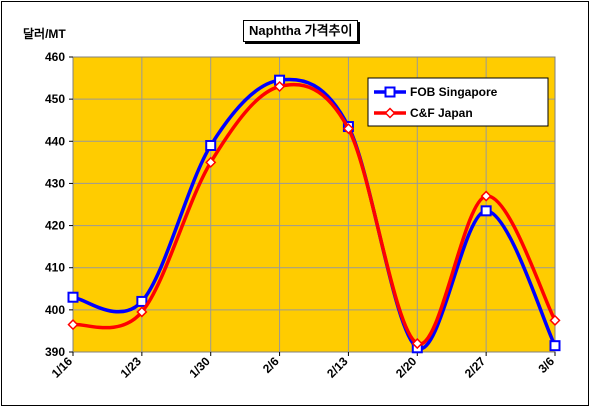  What do you see at coordinates (271, 365) in the screenshot?
I see `x-tick-label: 2/6` at bounding box center [271, 365].